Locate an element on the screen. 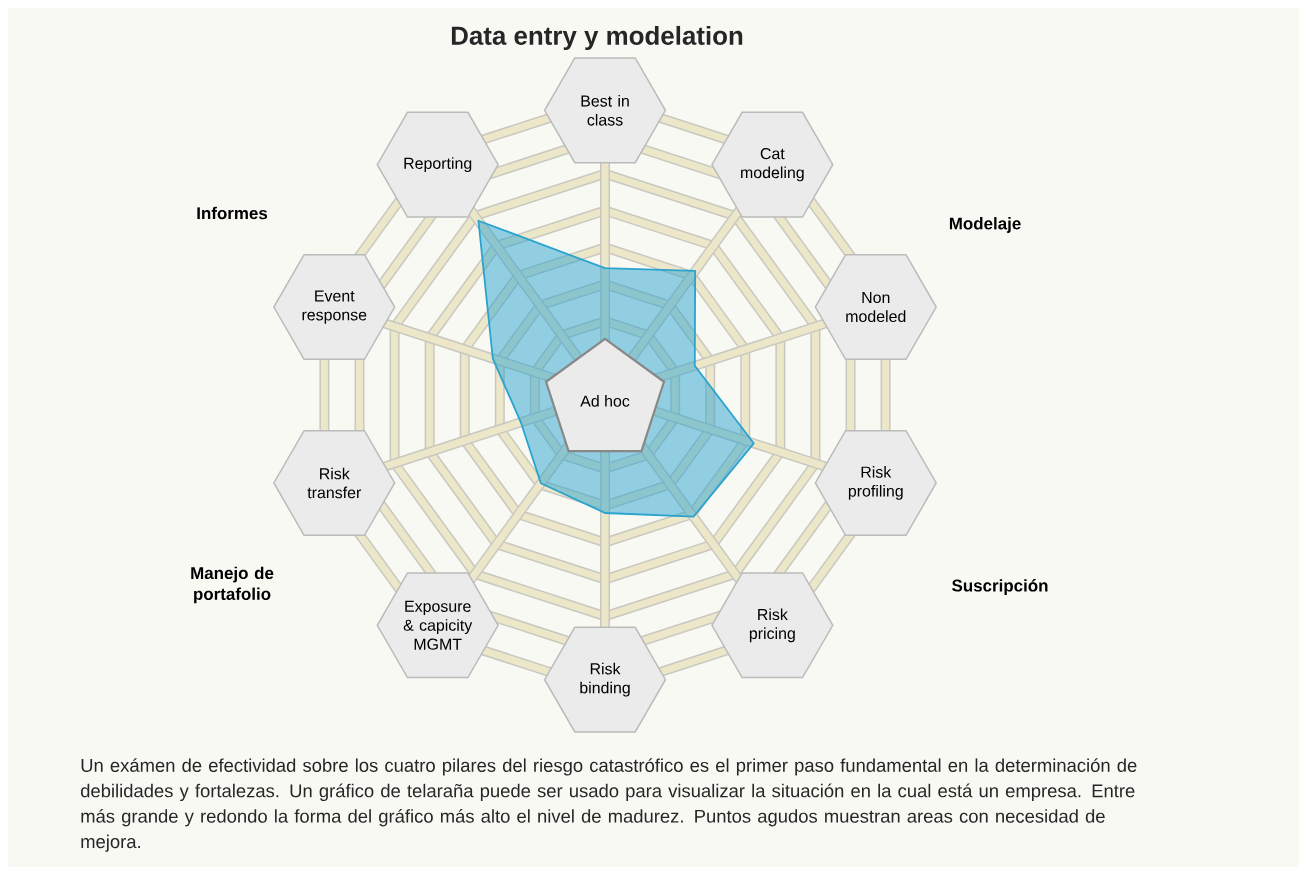 The image size is (1307, 875). spoke-label: Risk profiling is located at coordinates (875, 483).